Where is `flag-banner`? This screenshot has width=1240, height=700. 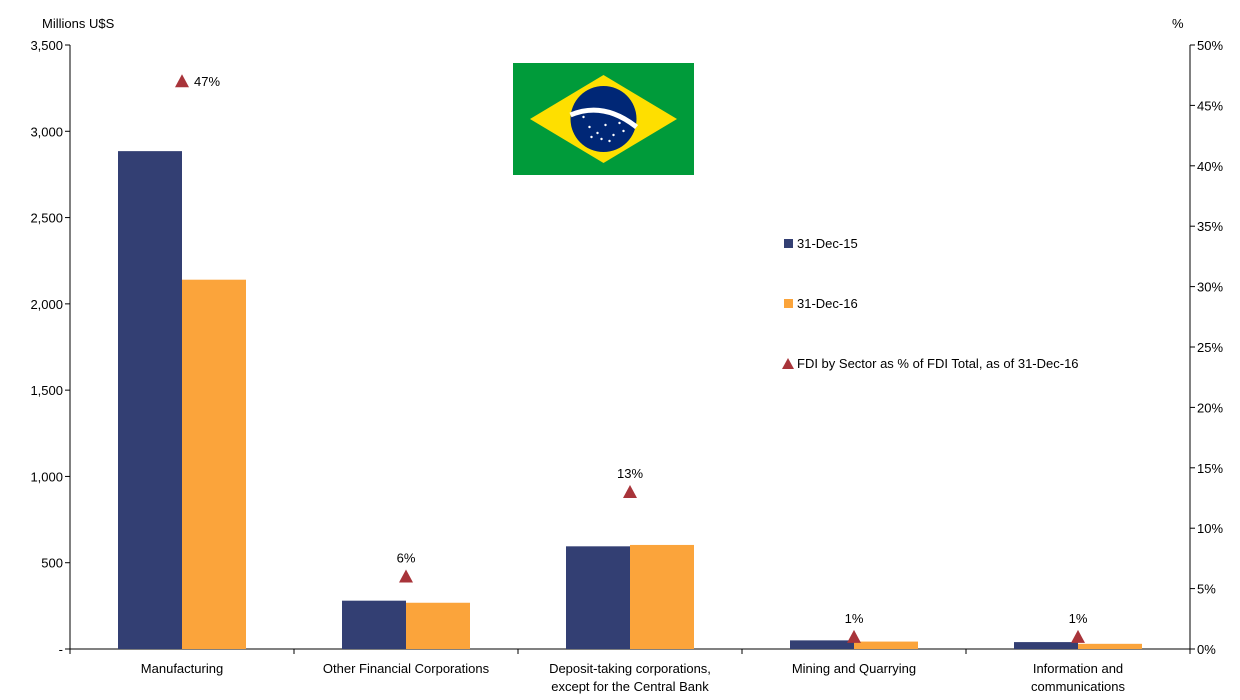 flag-banner is located at coordinates (604, 118).